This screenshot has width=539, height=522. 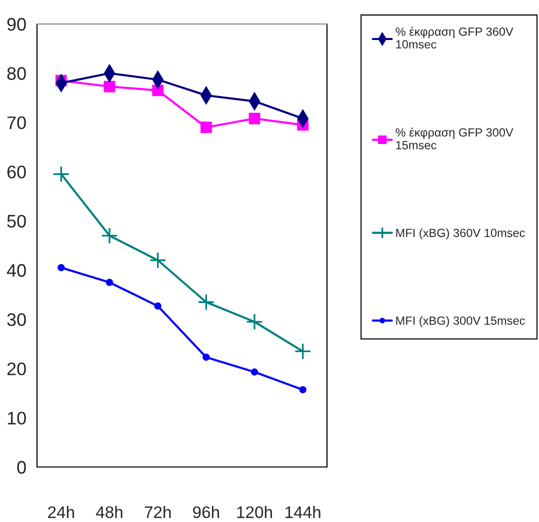 What do you see at coordinates (16, 172) in the screenshot?
I see `y-tick-label: 60` at bounding box center [16, 172].